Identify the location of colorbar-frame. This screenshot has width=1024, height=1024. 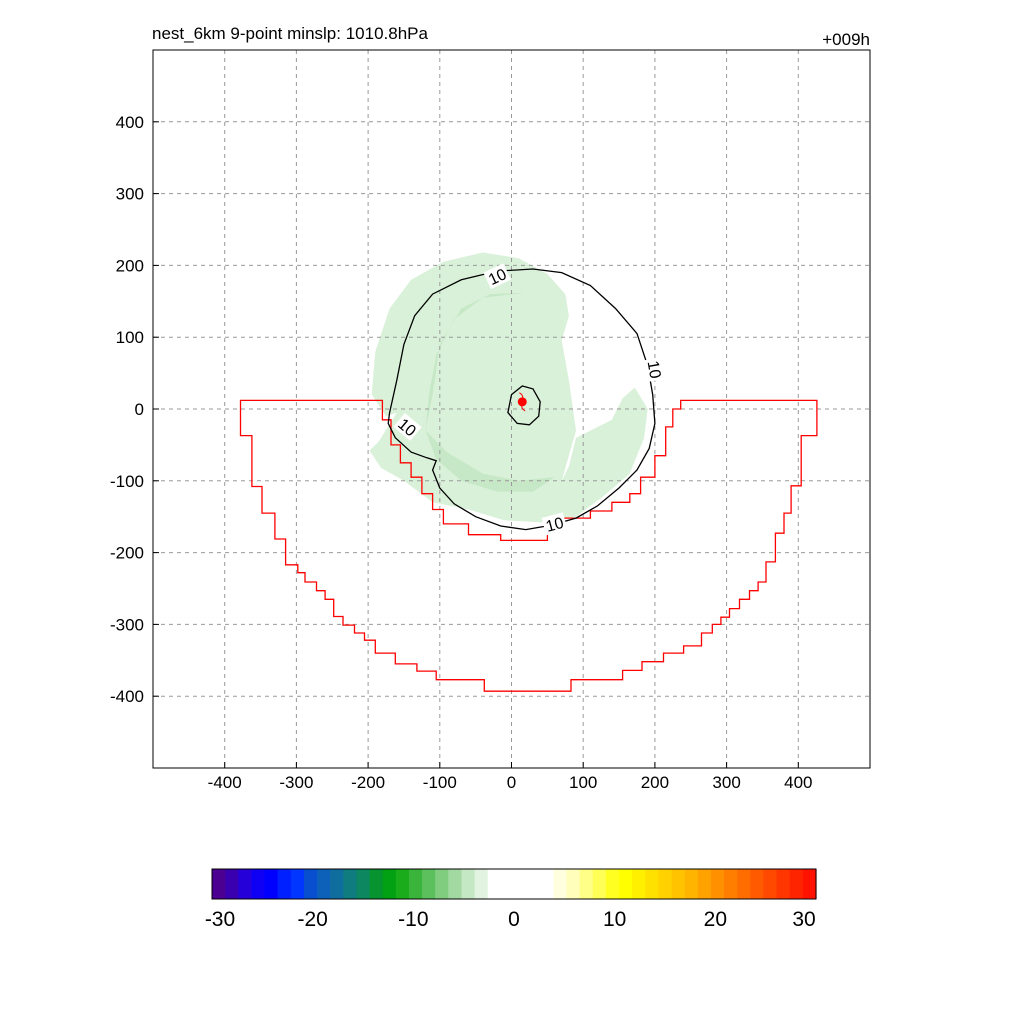
(514, 884).